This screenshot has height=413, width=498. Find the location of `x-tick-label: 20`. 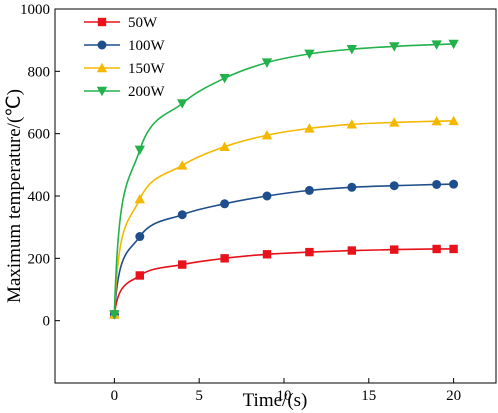

x-tick-label: 20 is located at coordinates (453, 396).